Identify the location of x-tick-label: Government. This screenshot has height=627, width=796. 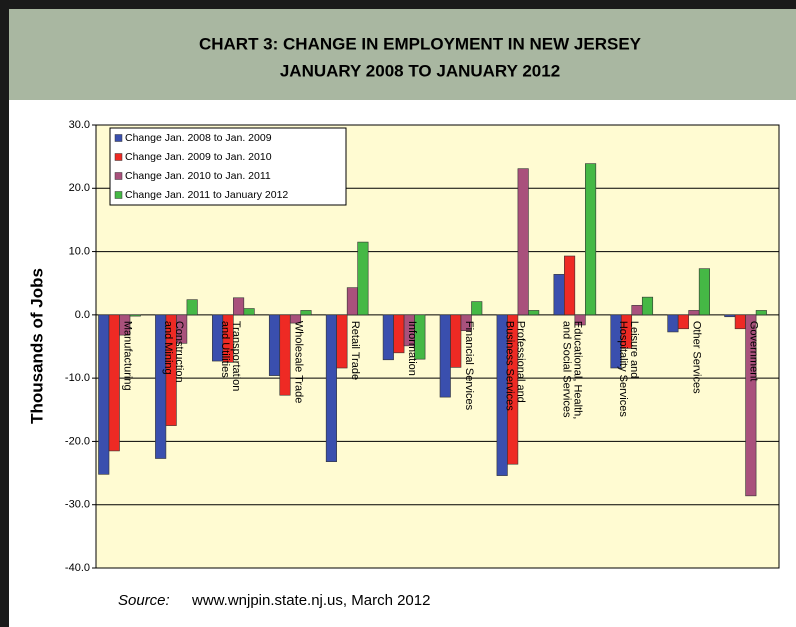
(754, 351).